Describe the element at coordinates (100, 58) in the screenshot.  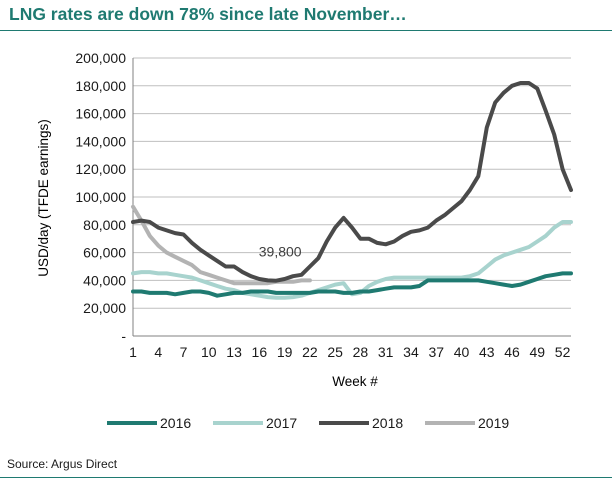
I see `y-tick-label: 200,000` at that location.